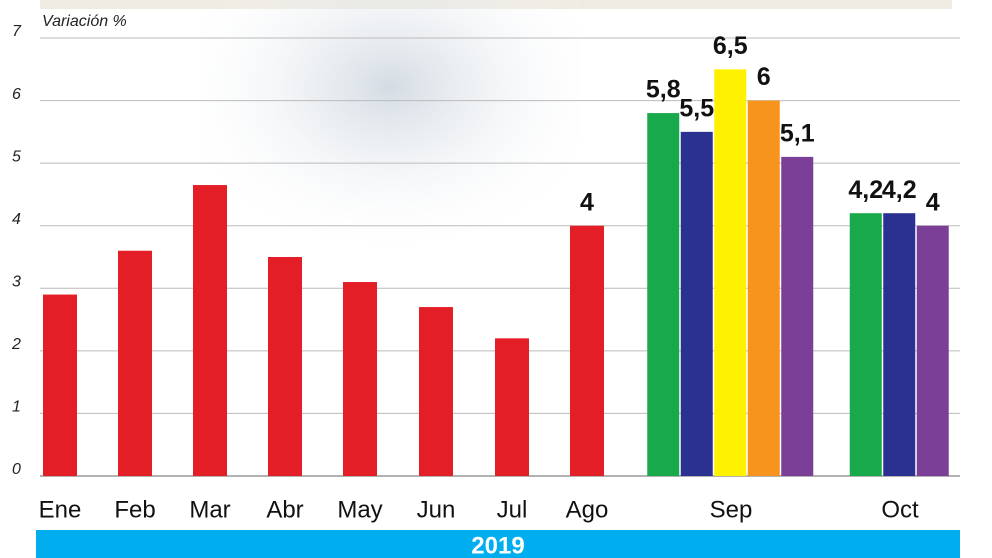 The width and height of the screenshot is (992, 558). I want to click on y-tick-label: 6, so click(16, 94).